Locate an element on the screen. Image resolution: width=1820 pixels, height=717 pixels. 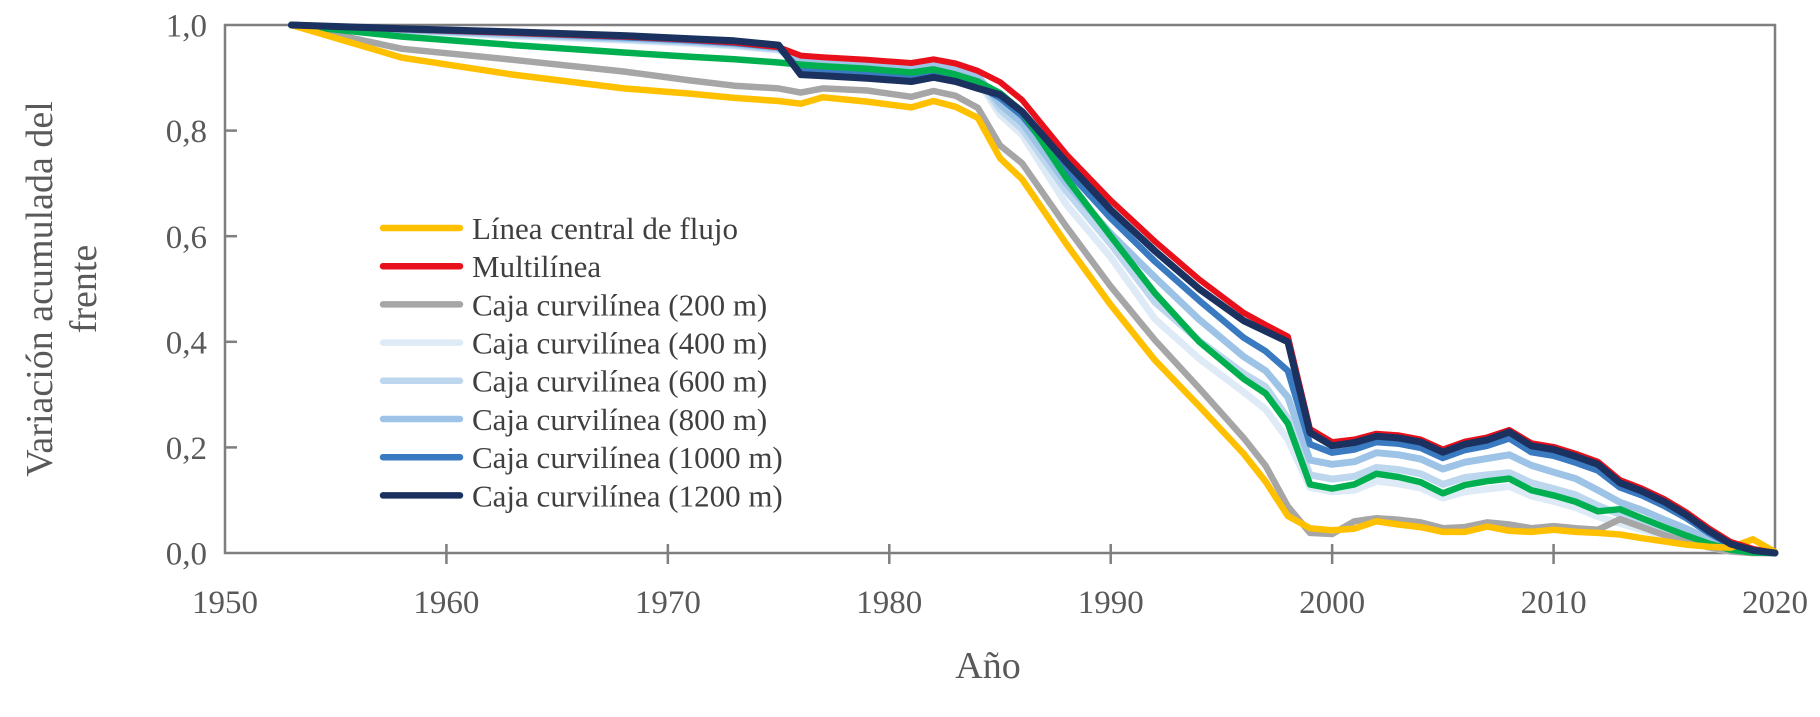
x-tick-label: 2010 is located at coordinates (1554, 603).